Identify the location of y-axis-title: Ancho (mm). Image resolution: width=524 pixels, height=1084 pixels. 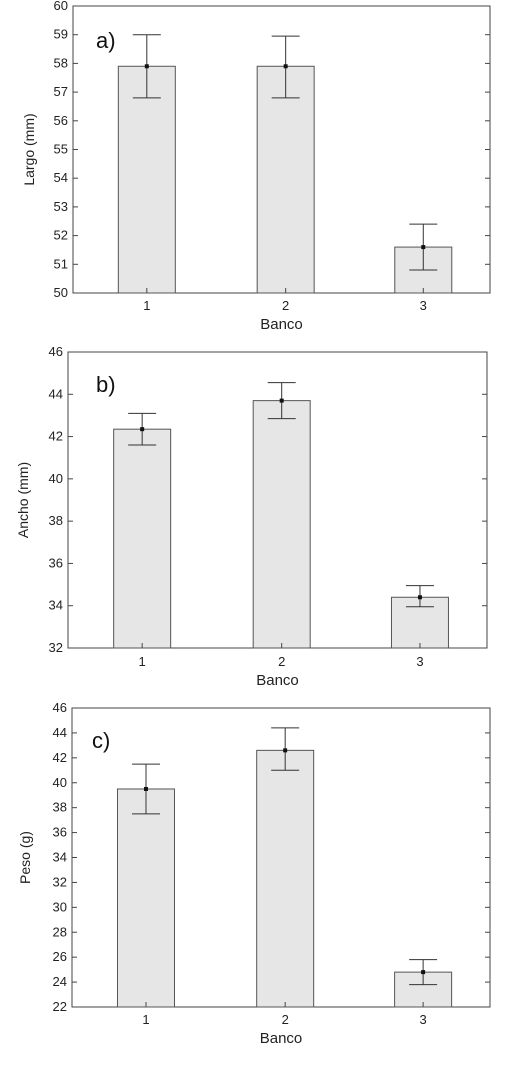
(23, 500).